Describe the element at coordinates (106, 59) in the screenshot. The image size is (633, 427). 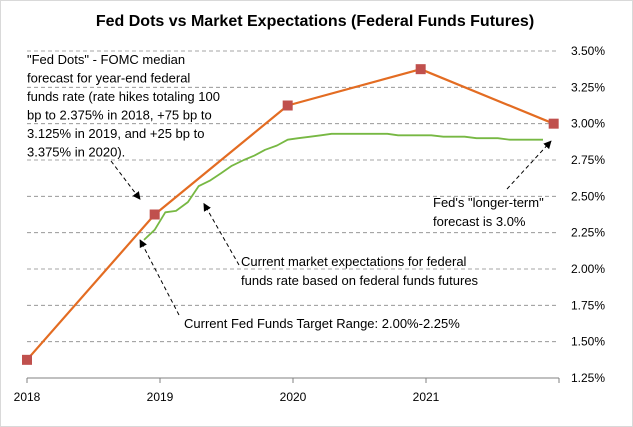
I see `fed-dots-note-line: "Fed Dots" - FOMC median` at that location.